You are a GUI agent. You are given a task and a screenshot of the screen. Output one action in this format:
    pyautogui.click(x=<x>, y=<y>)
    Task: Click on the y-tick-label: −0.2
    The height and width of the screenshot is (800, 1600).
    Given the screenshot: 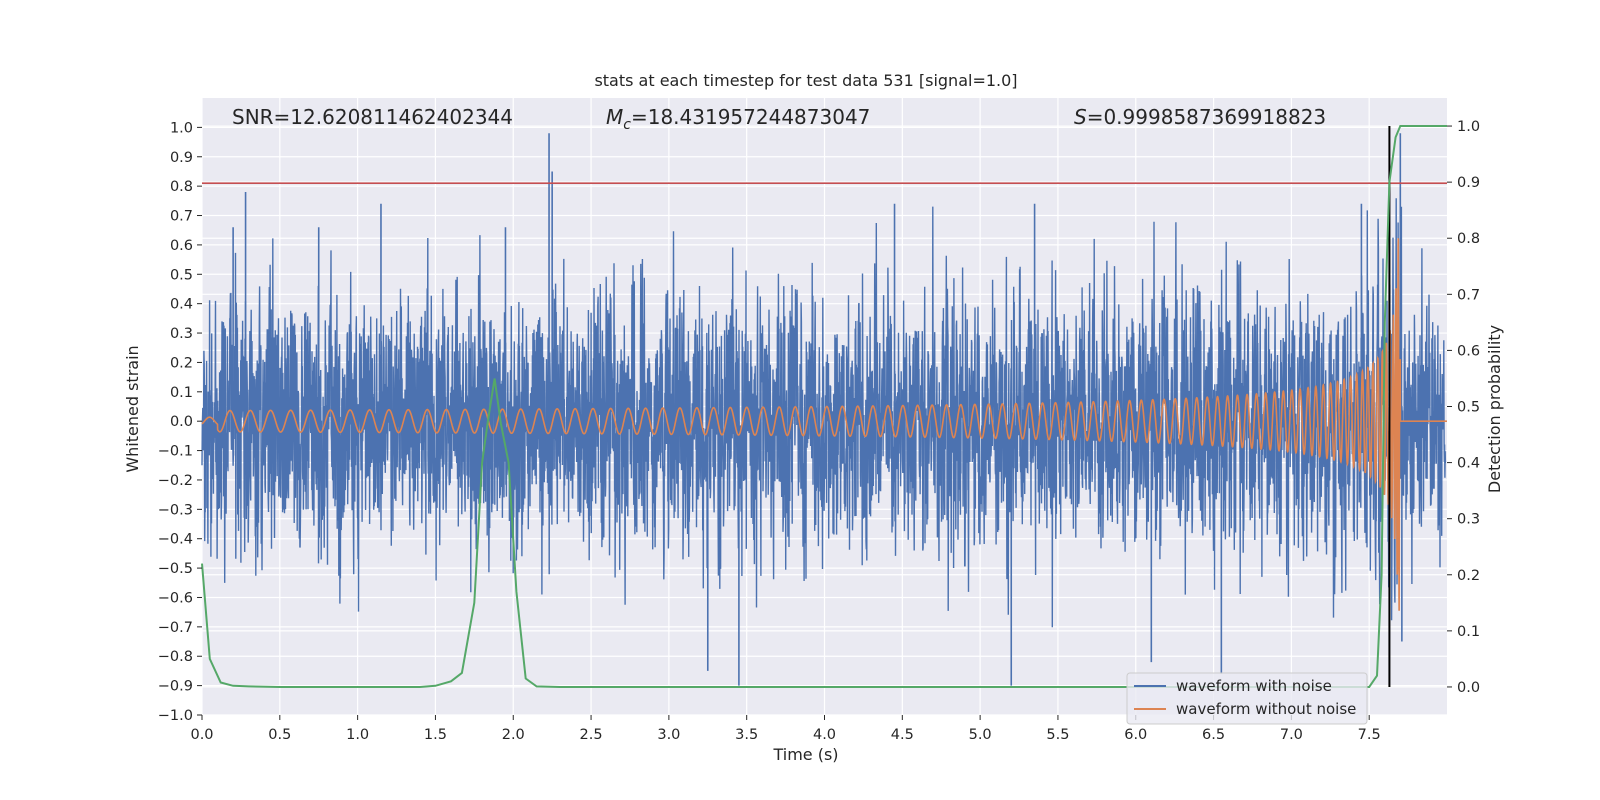 What is the action you would take?
    pyautogui.click(x=175, y=481)
    